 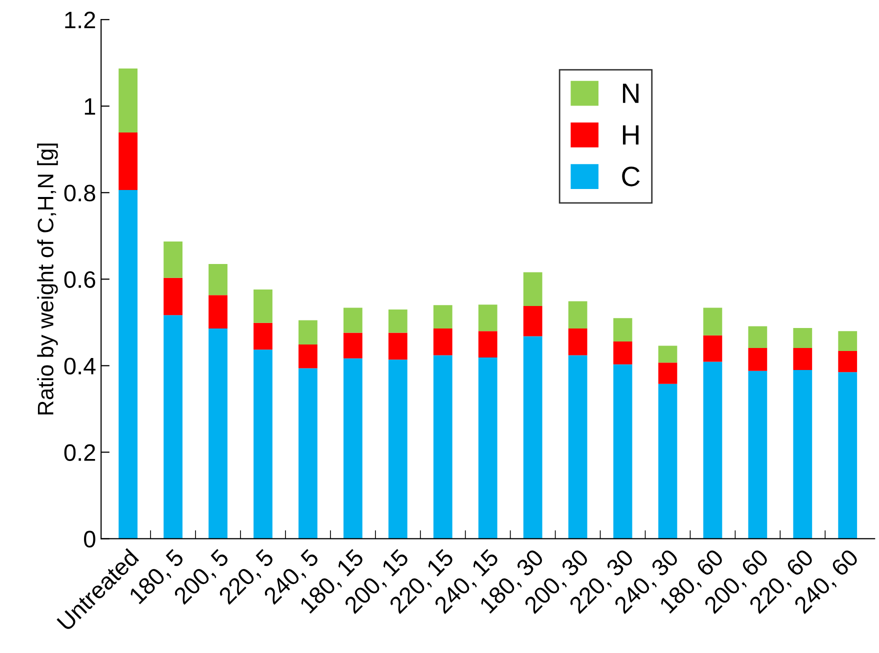 What do you see at coordinates (47, 279) in the screenshot?
I see `y-axis-title: Ratio by weight of C,H,N [g]` at bounding box center [47, 279].